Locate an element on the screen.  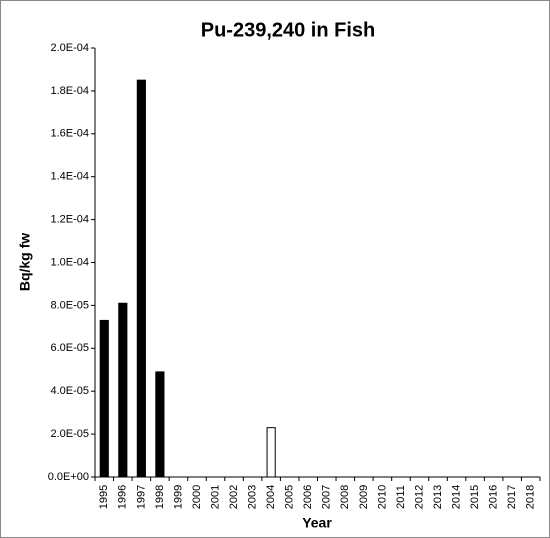
y-tick-label: 2.0E-05 is located at coordinates (69, 434).